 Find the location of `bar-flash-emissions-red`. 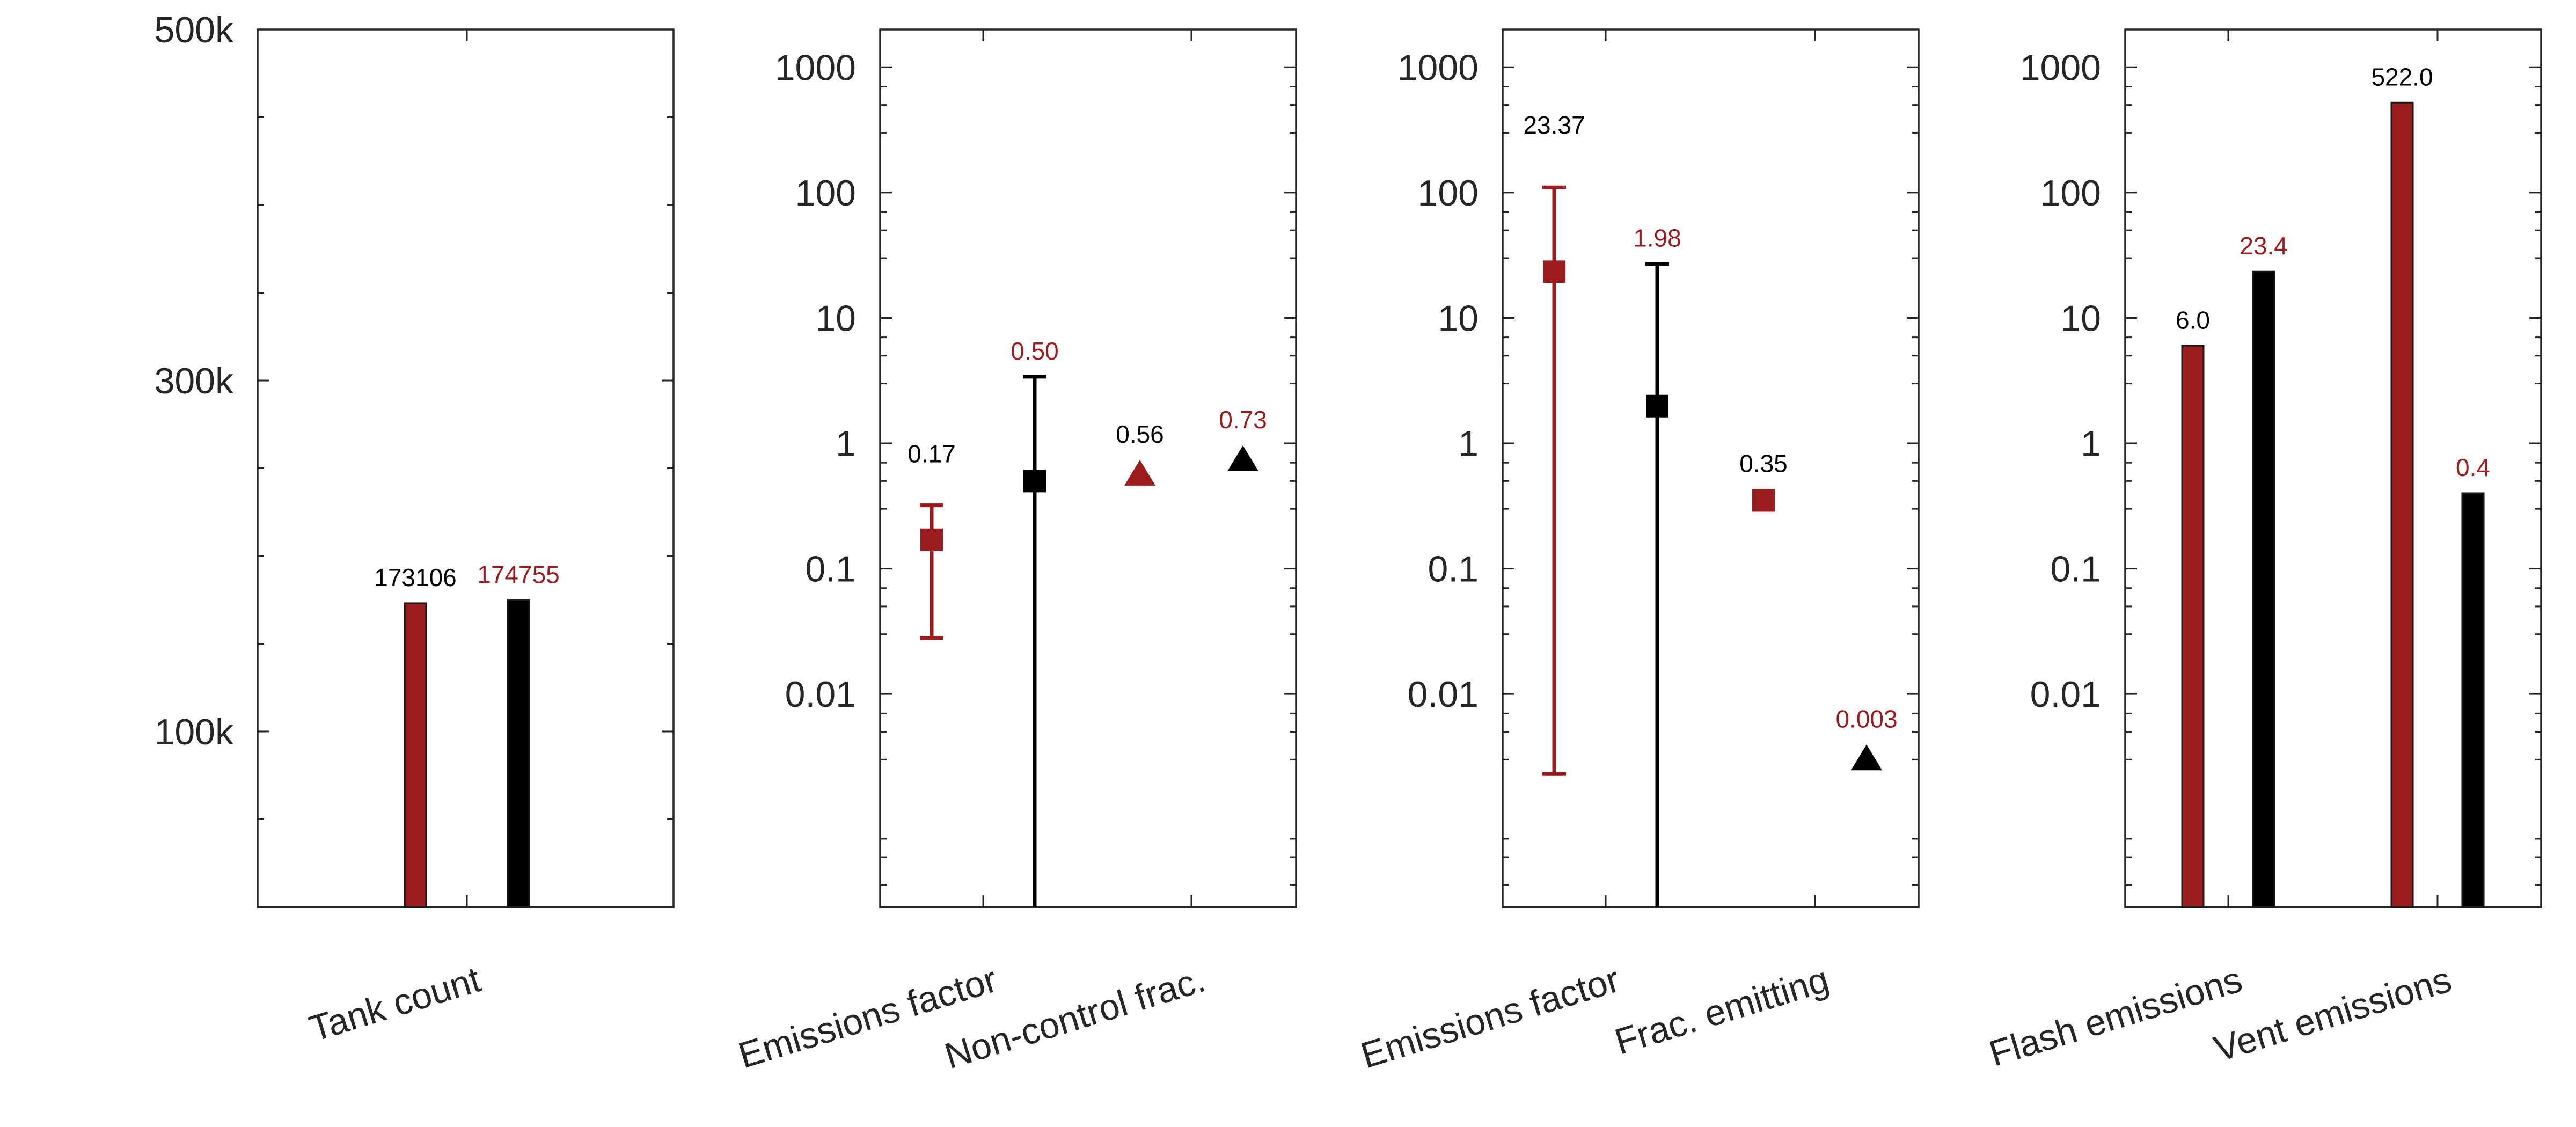

bar-flash-emissions-red is located at coordinates (2193, 626).